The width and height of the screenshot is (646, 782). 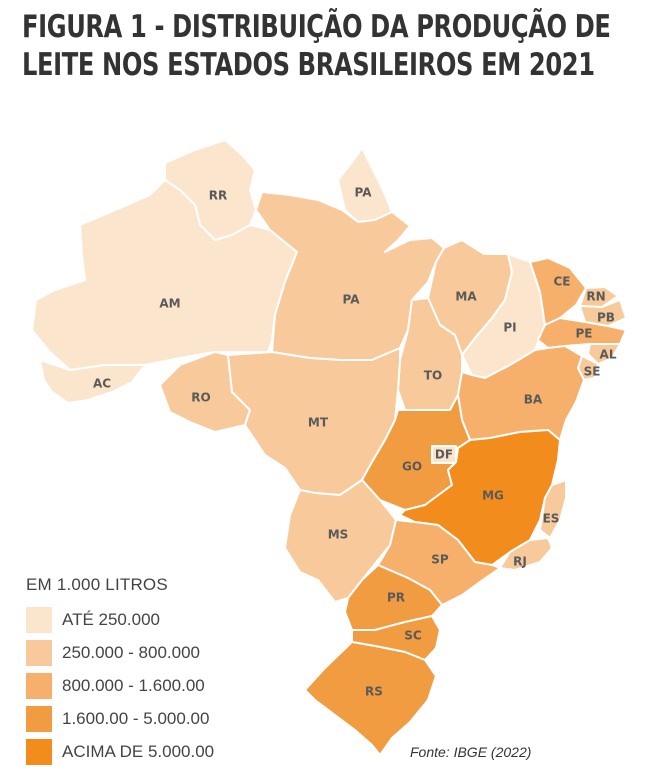 I want to click on state-label-ma: MA, so click(x=466, y=297).